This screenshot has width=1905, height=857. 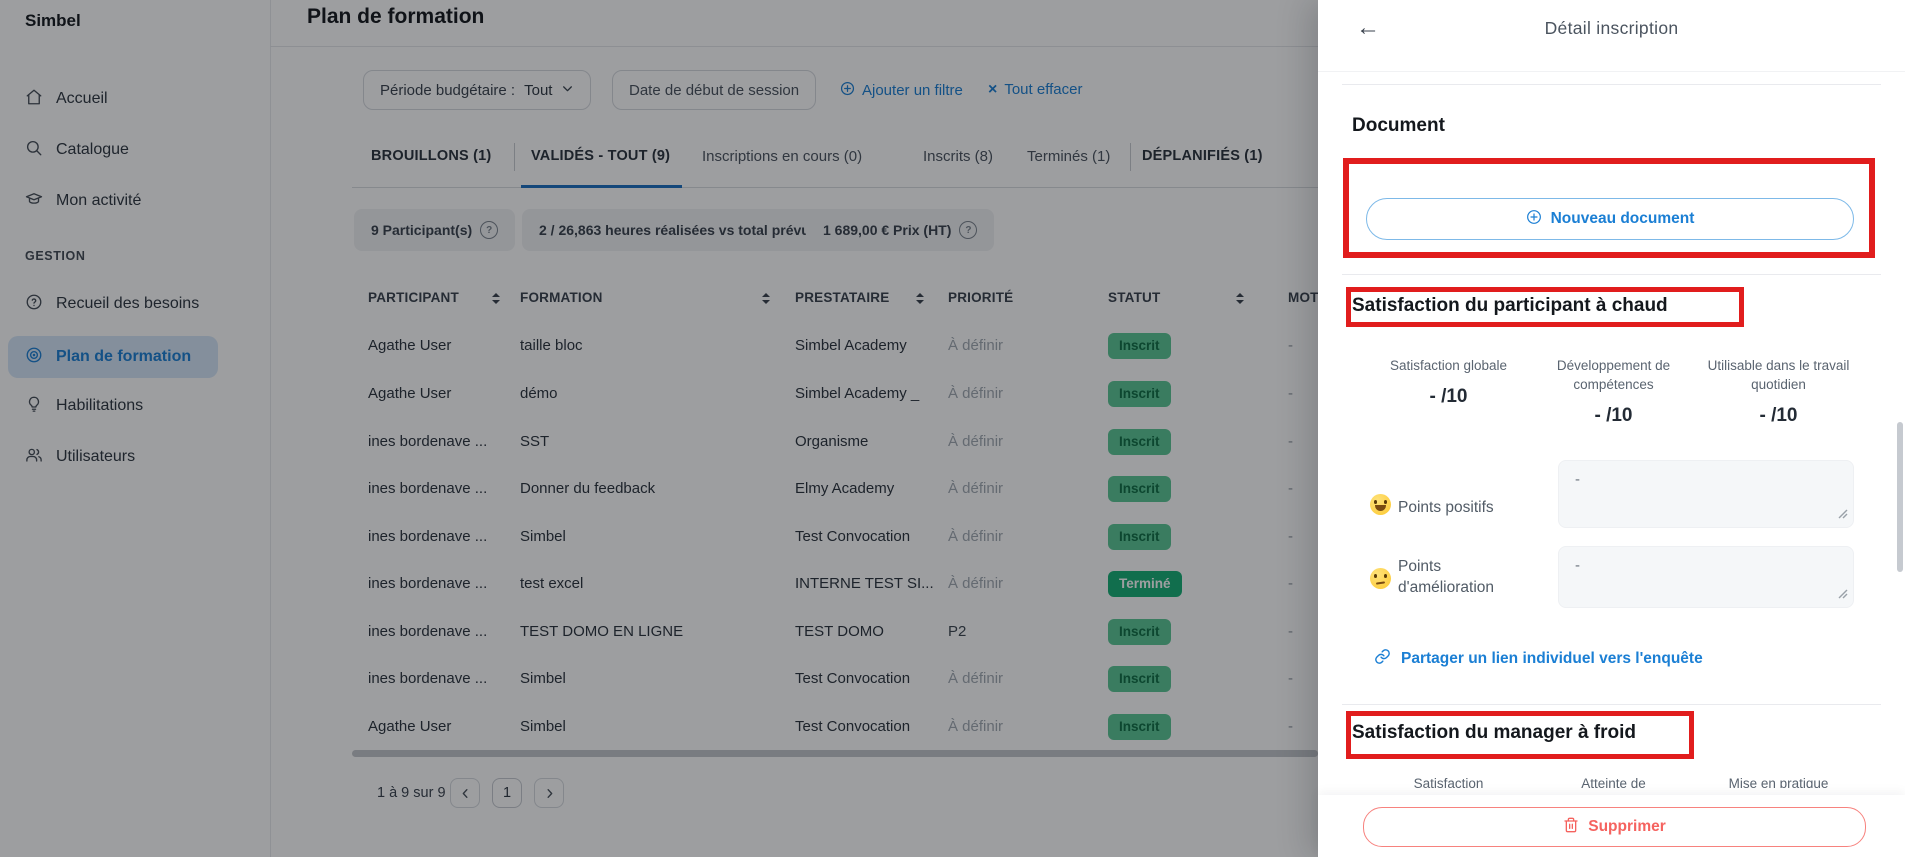 What do you see at coordinates (1706, 494) in the screenshot?
I see `points-positifs-textarea: -` at bounding box center [1706, 494].